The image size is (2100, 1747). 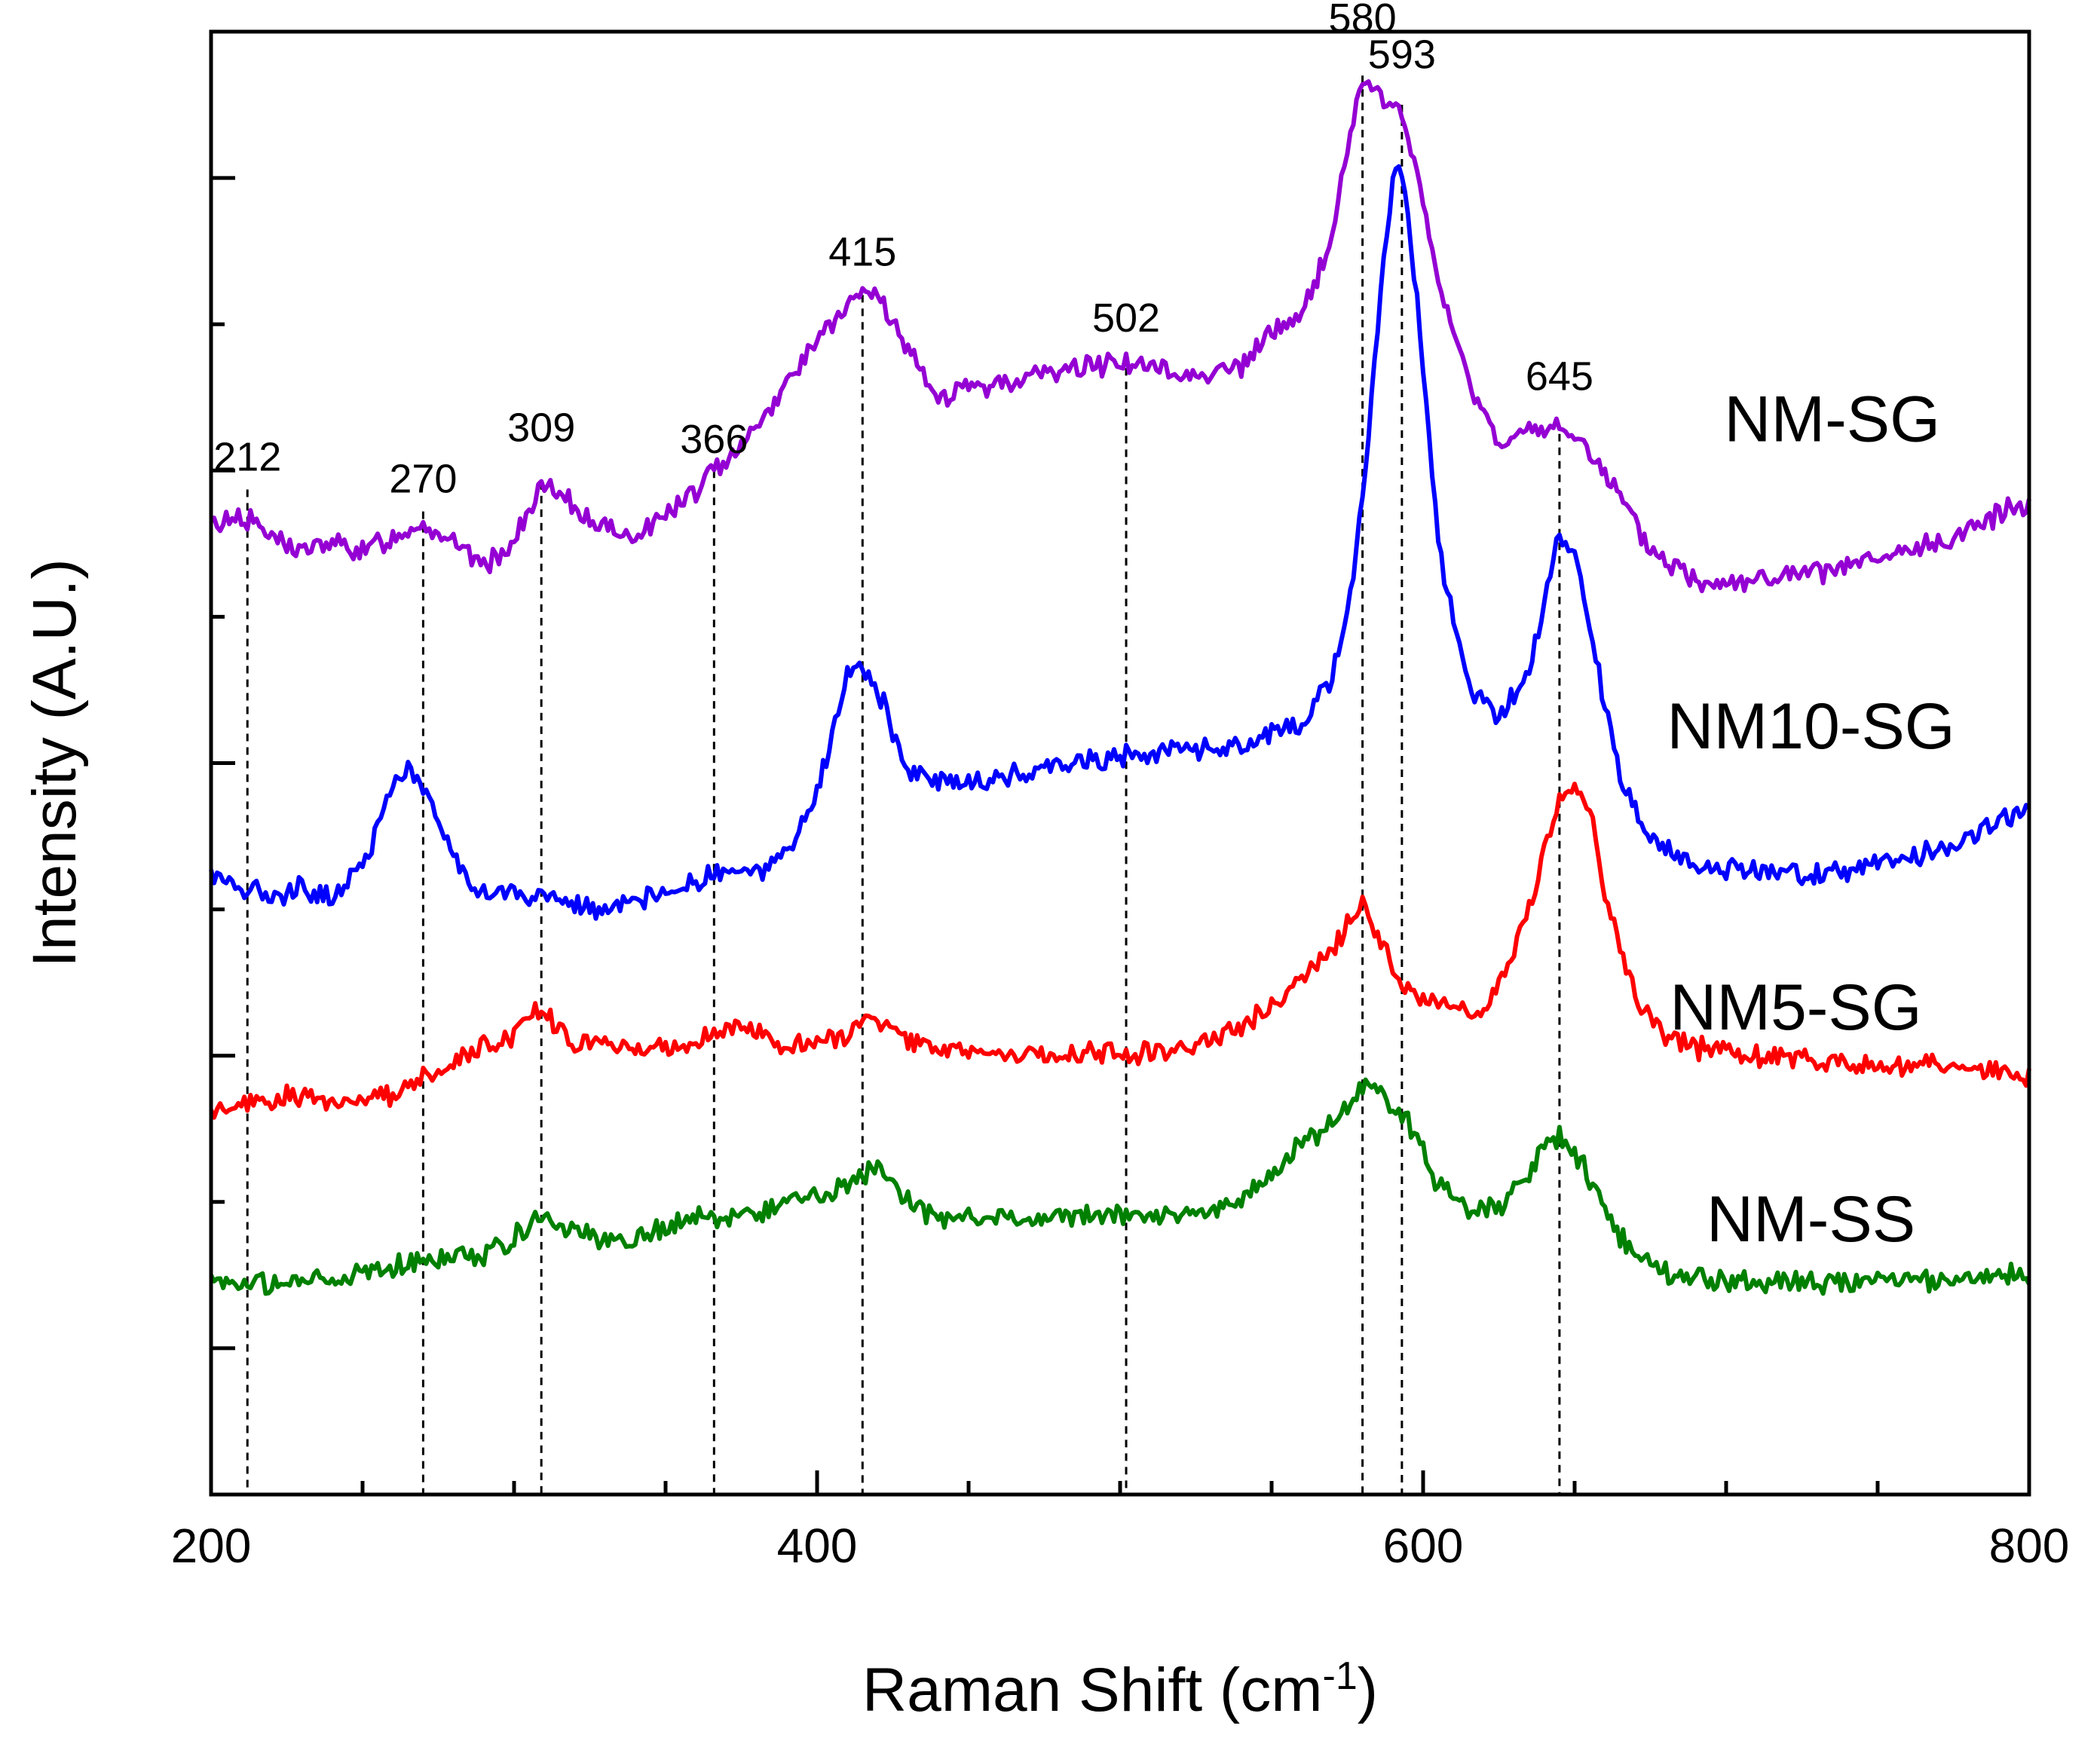 I want to click on x-axis-title-main: Raman Shift (cm, so click(x=1093, y=1690).